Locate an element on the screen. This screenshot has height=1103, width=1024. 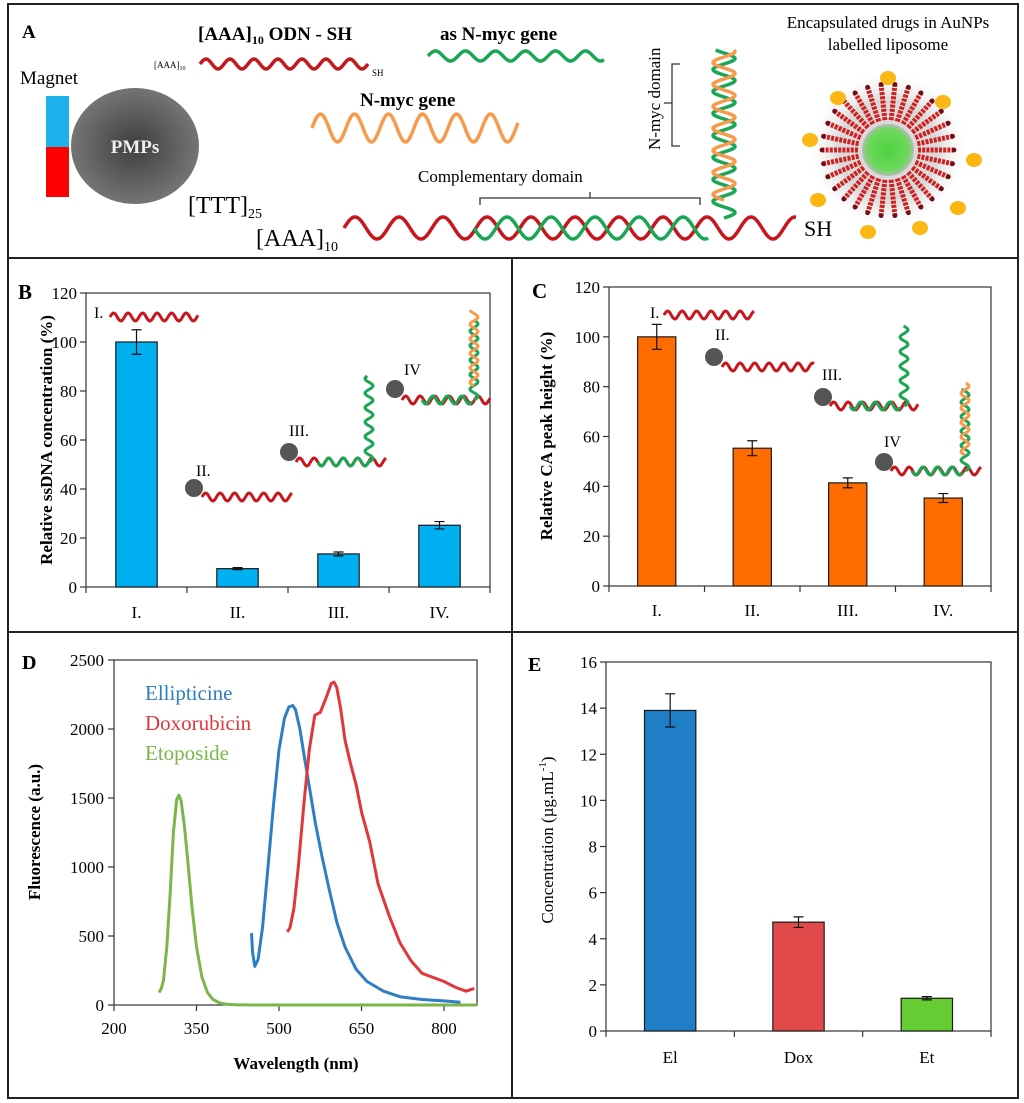
y-tick-label: 1000 is located at coordinates (87, 867).